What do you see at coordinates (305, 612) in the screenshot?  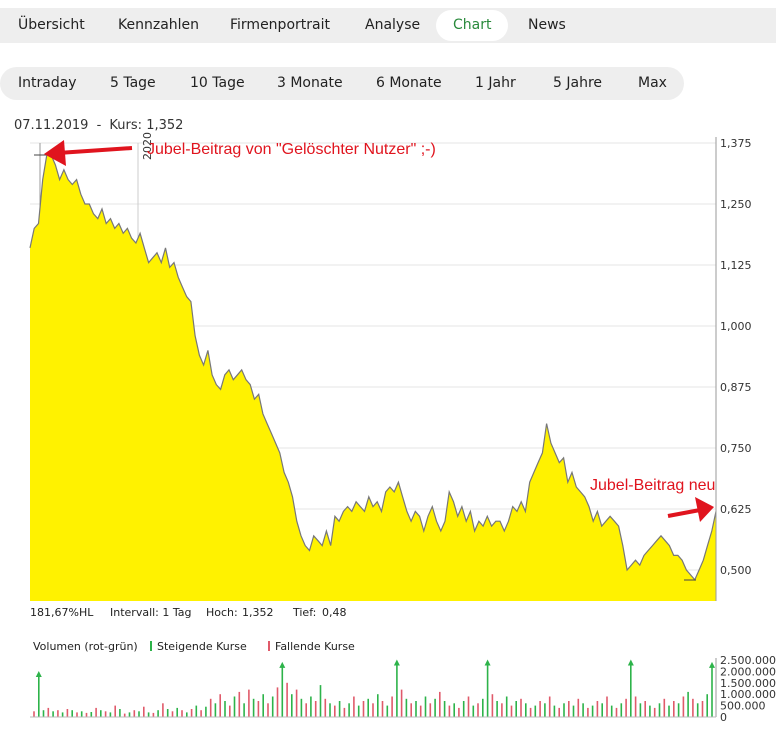 I see `tief-label: Tief:` at bounding box center [305, 612].